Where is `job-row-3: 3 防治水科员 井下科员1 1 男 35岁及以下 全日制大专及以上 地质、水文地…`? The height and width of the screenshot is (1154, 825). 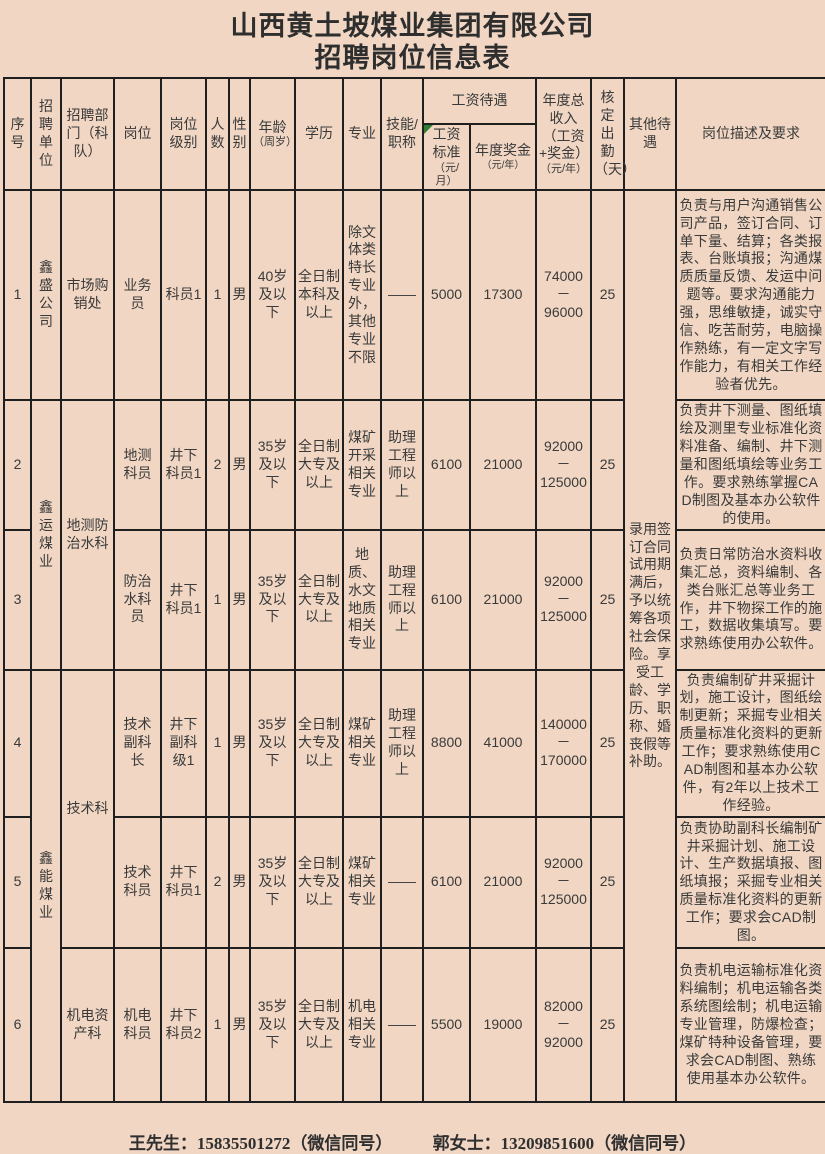 job-row-3: 3 防治水科员 井下科员1 1 男 35岁及以下 全日制大专及以上 地质、水文地… is located at coordinates (414, 599).